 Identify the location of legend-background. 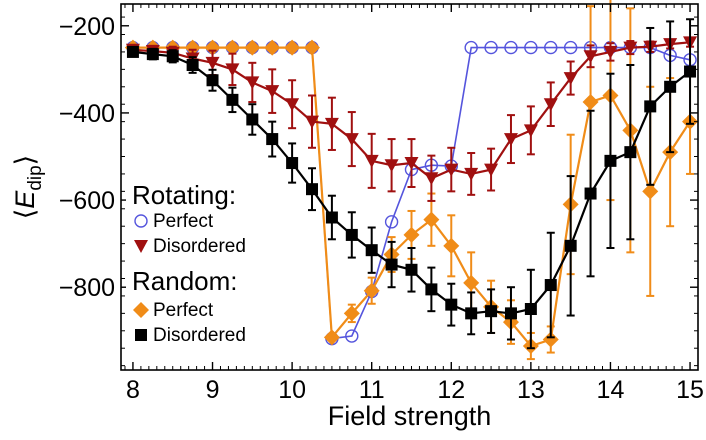
(201, 267).